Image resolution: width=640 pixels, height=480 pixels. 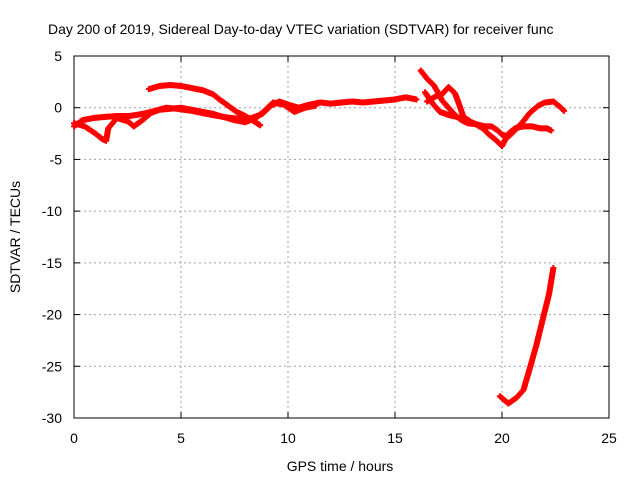 I want to click on y-tick-label: -10, so click(x=52, y=211).